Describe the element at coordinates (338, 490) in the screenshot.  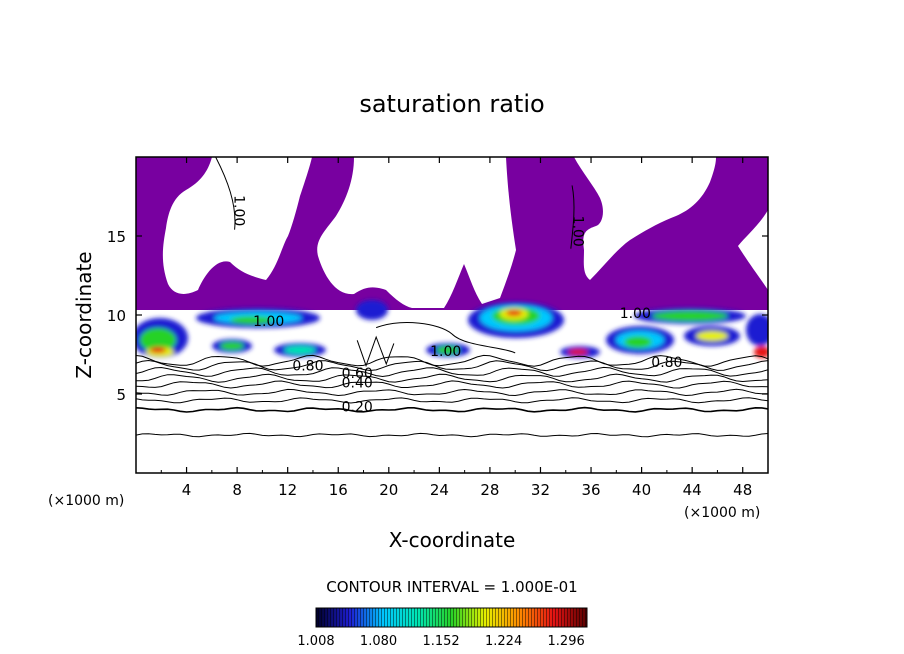
I see `x-tick-label: 16` at that location.